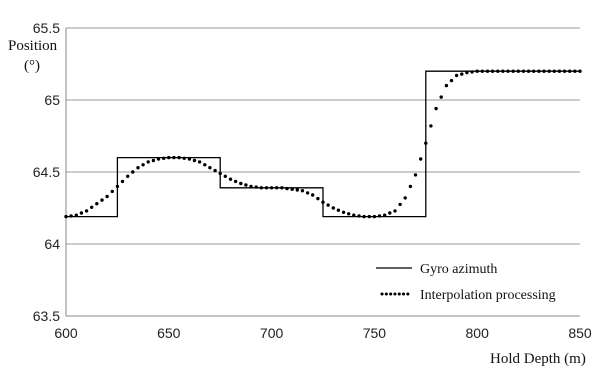  I want to click on y-tick-label: 65.5, so click(46, 28).